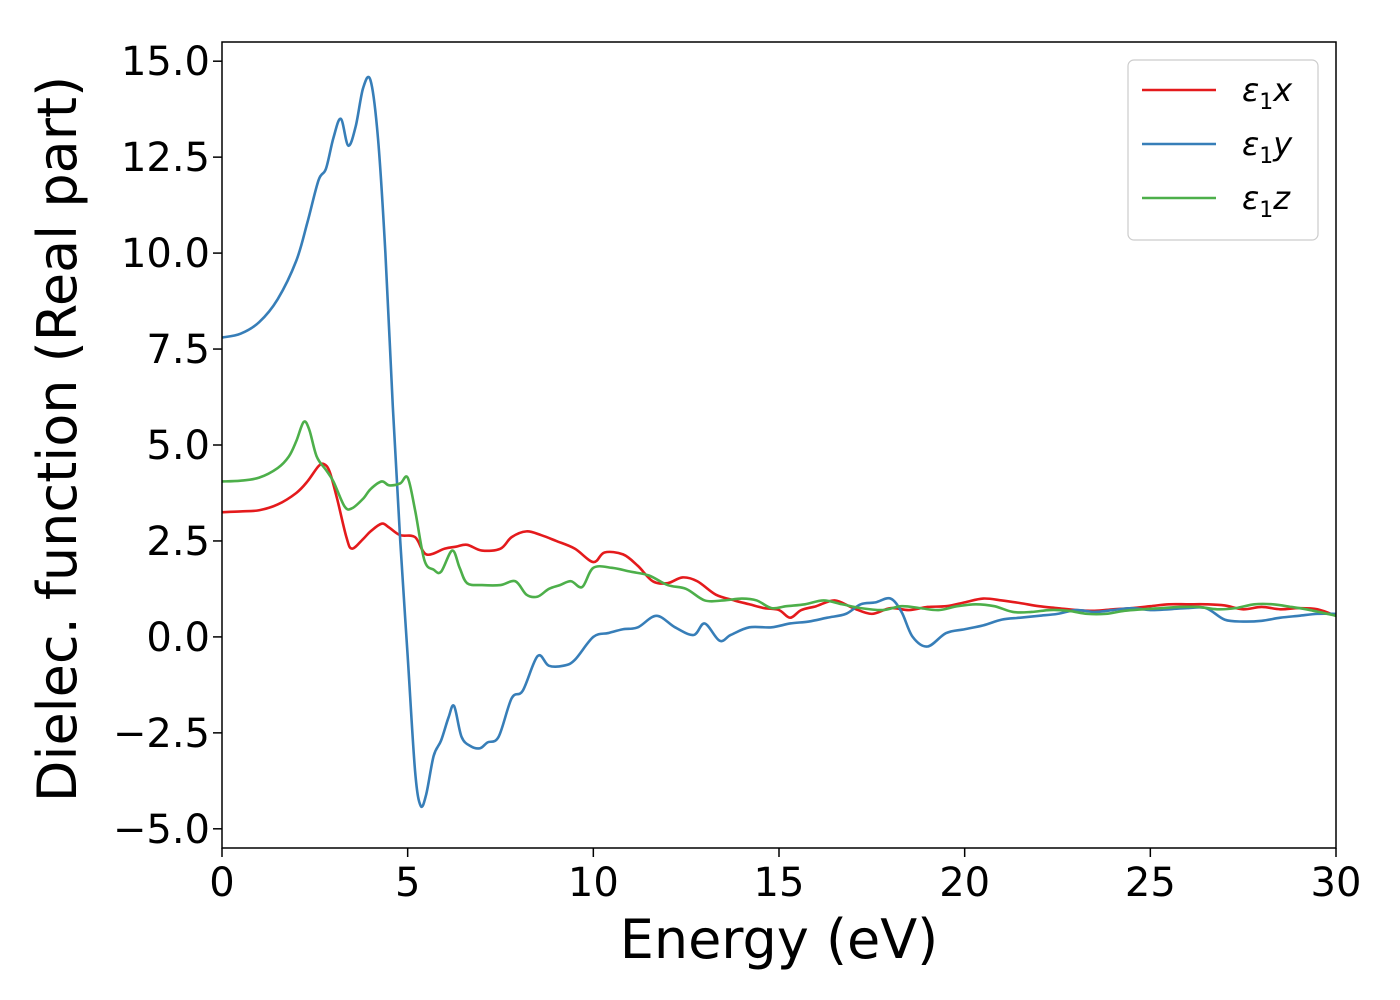  I want to click on legend-label-y: ε1y, so click(1267, 147).